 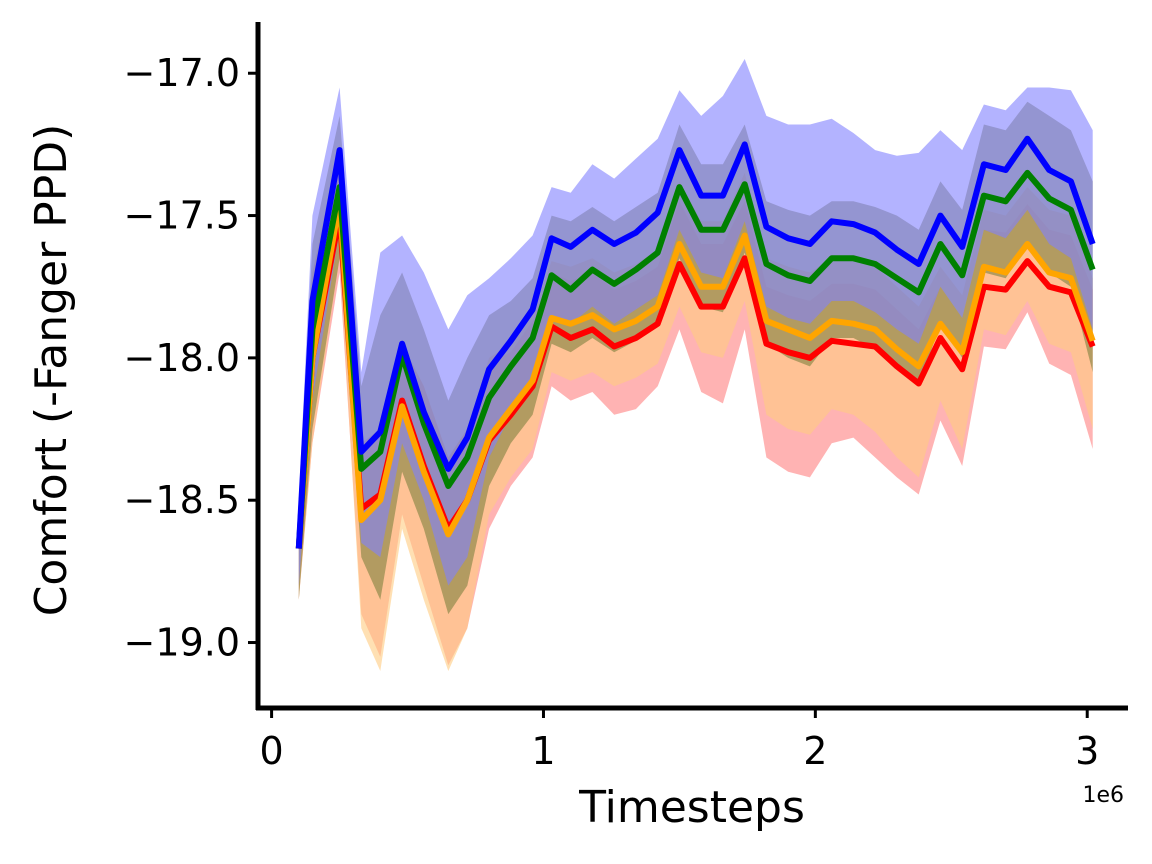 I want to click on x-tick-label: 2, so click(x=815, y=751).